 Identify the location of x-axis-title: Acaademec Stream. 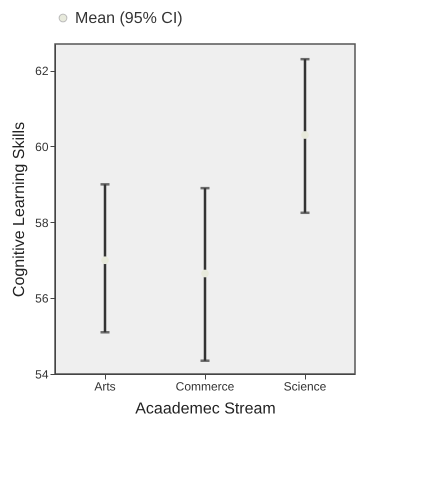
(205, 409).